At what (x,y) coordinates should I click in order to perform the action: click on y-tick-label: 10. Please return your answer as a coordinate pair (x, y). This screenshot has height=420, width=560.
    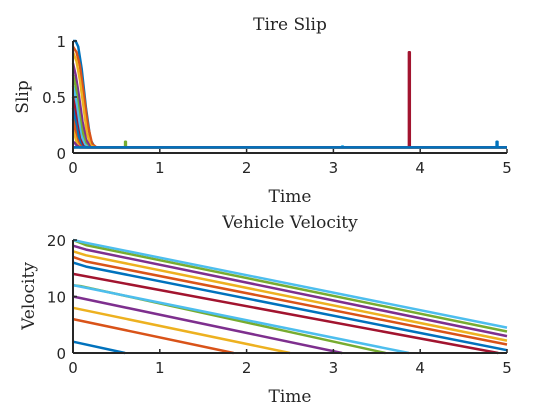
    Looking at the image, I should click on (56, 298).